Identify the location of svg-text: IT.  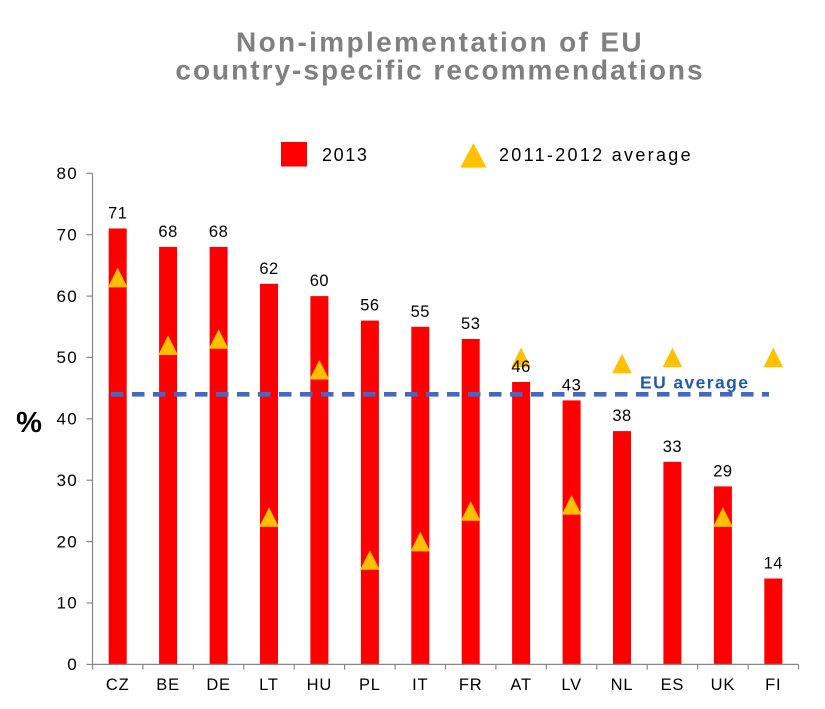
(420, 685).